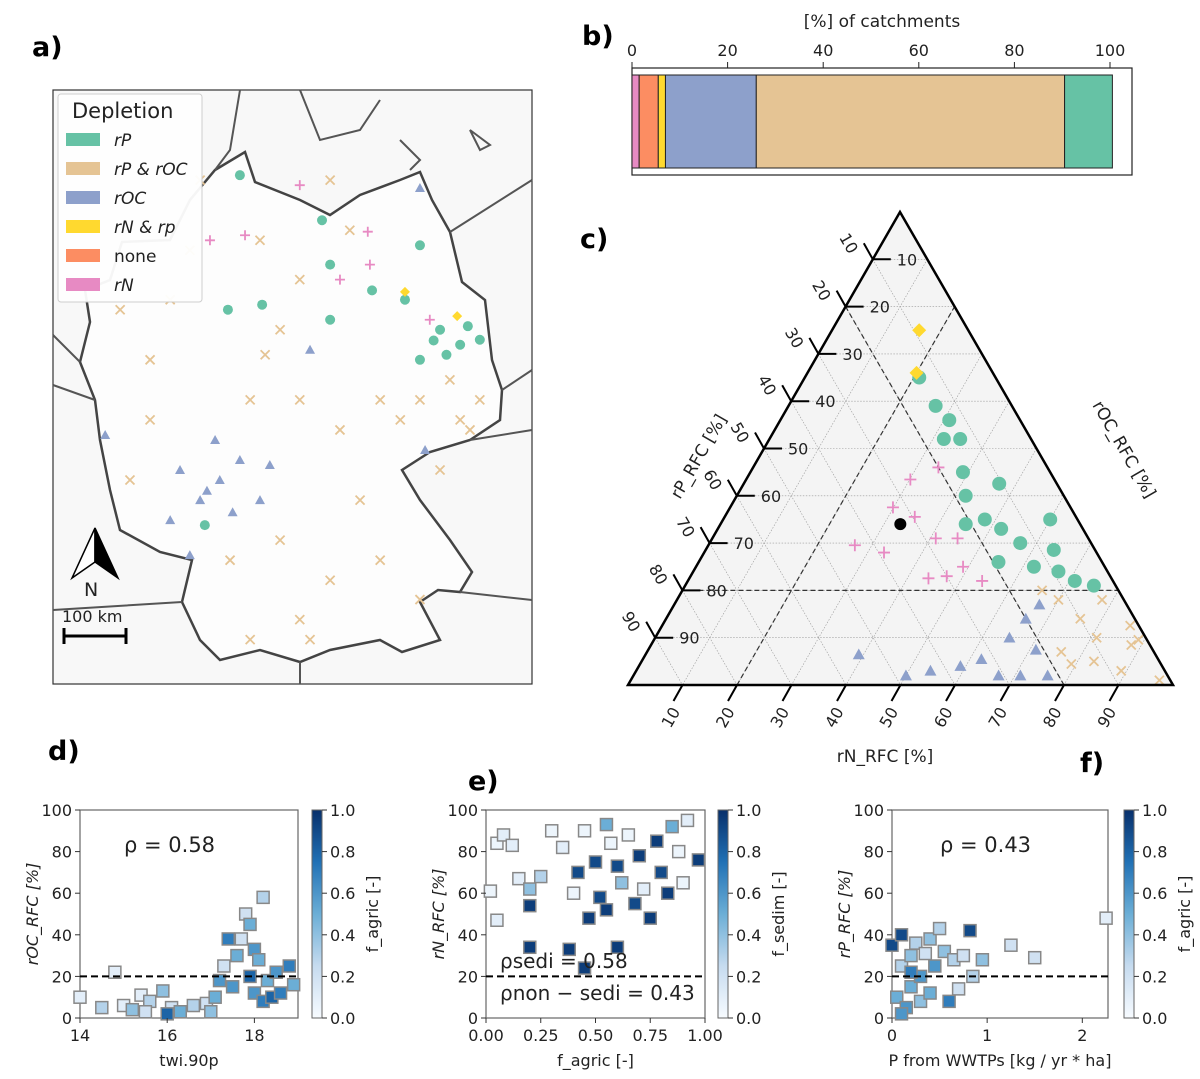  I want to click on colorbar-tick-label: 0.0, so click(1154, 1018).